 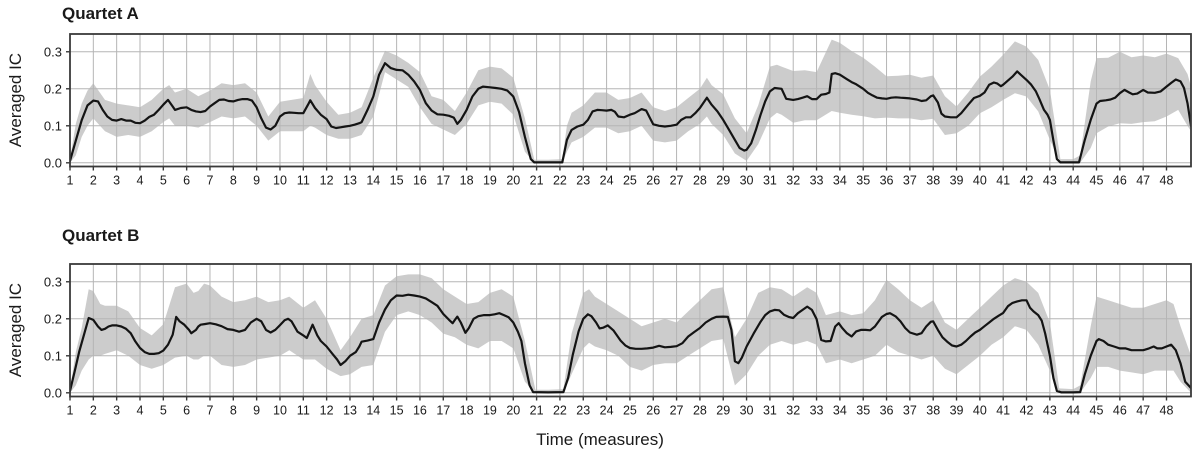 What do you see at coordinates (607, 181) in the screenshot?
I see `x-tick-label: 24` at bounding box center [607, 181].